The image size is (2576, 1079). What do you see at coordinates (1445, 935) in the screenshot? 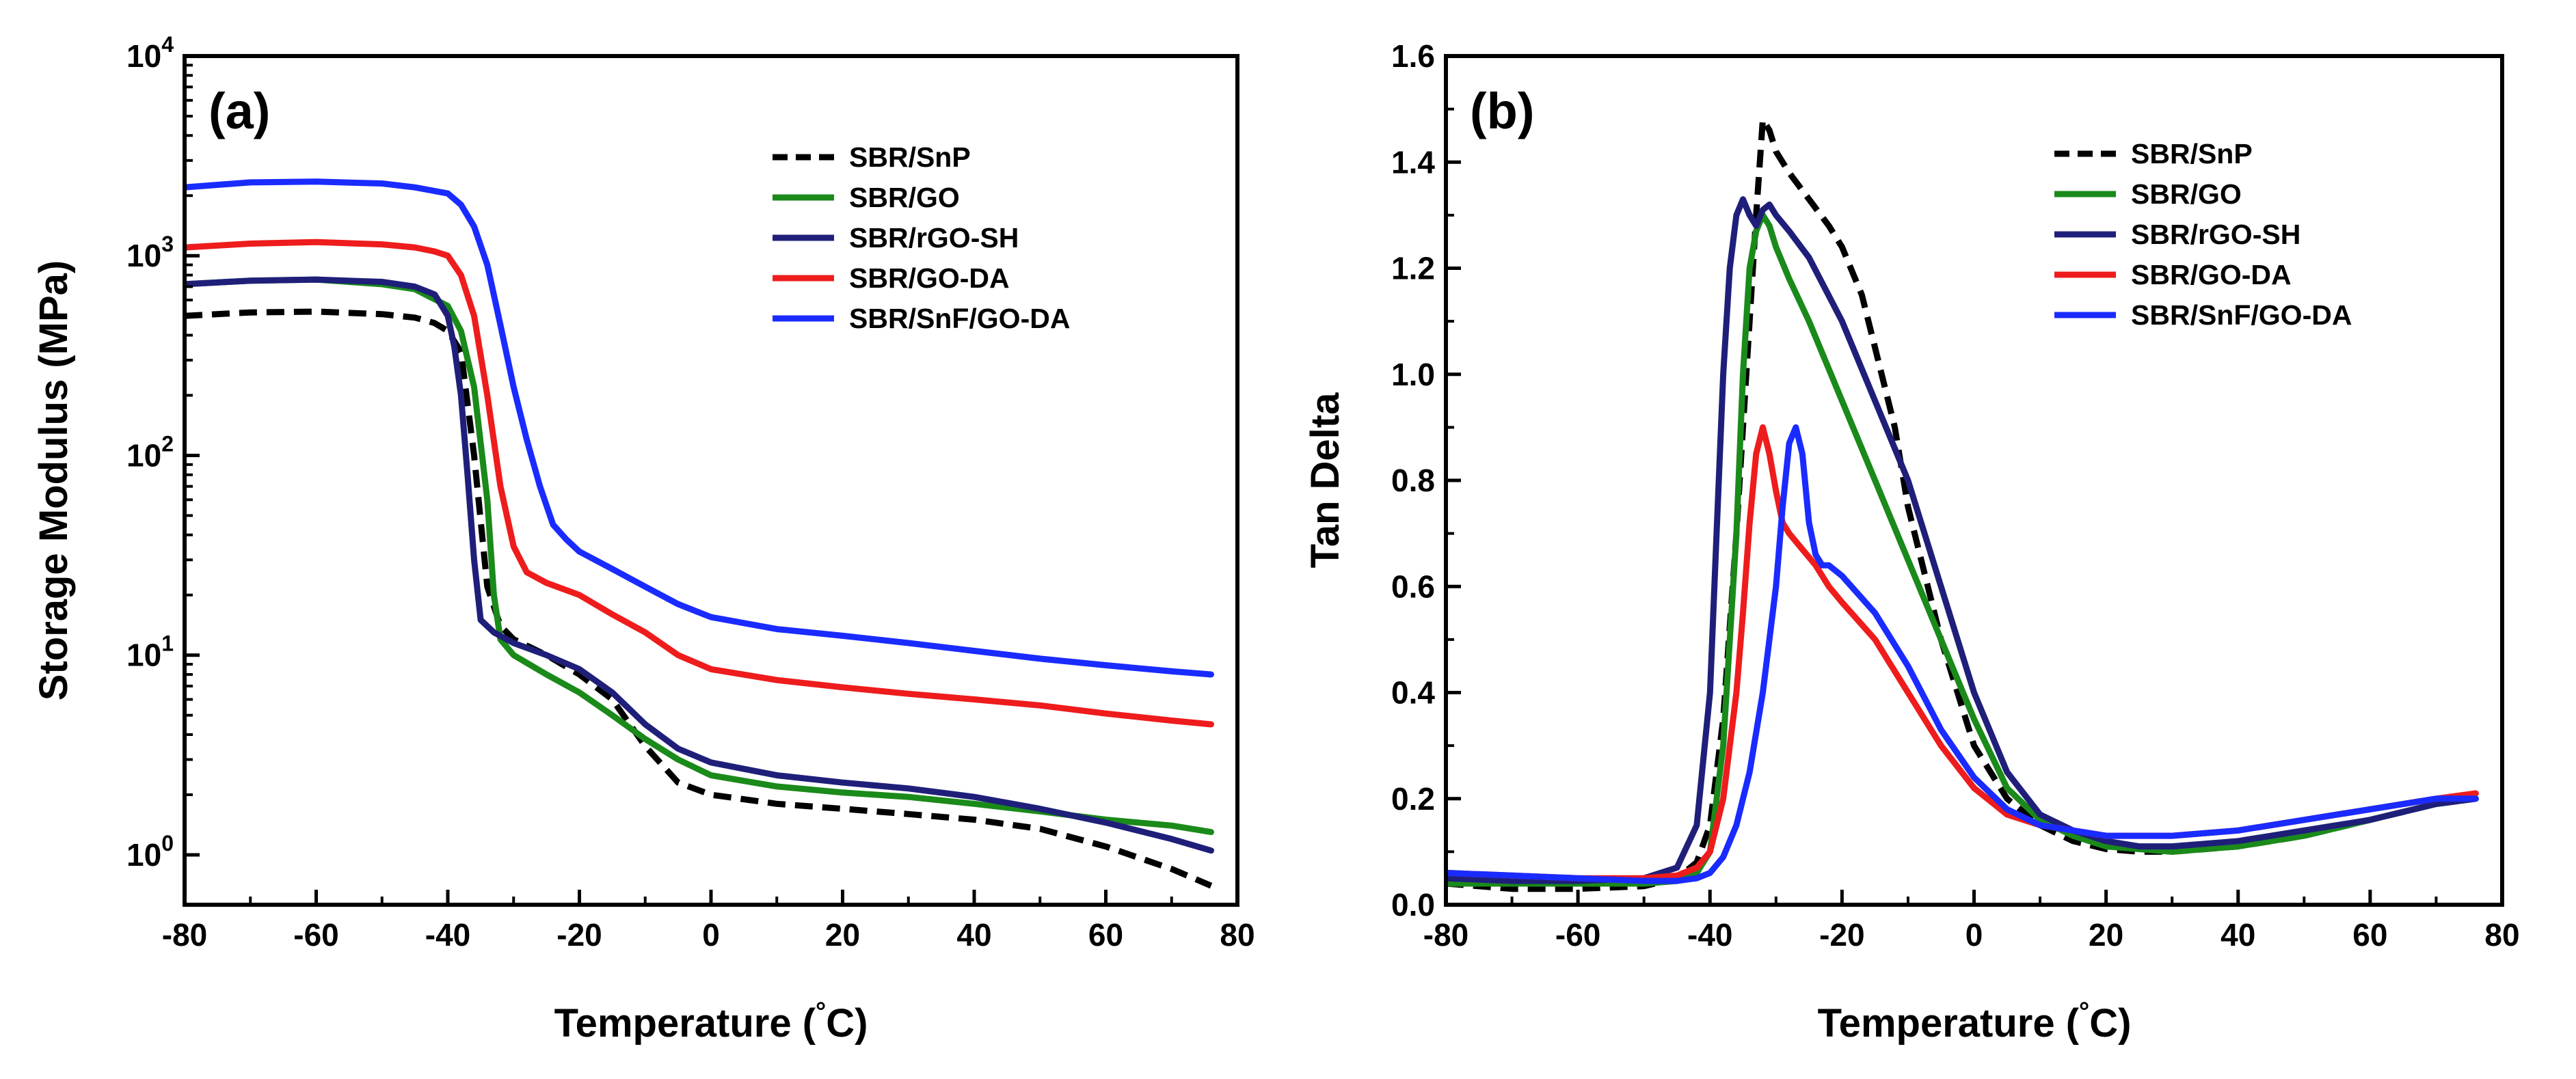
I see `tan-delta-x-tick-label: -80` at bounding box center [1445, 935].